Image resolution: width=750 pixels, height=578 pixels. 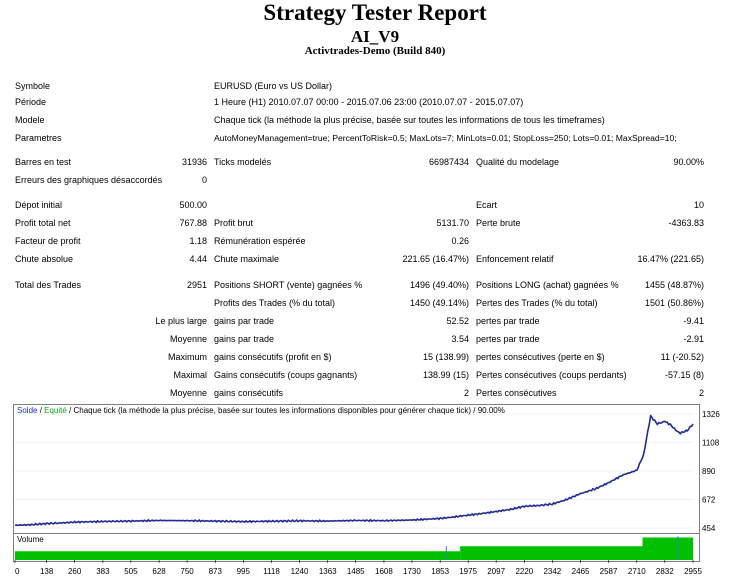 I want to click on short-positions-value: 1496 (49.40%), so click(x=439, y=285).